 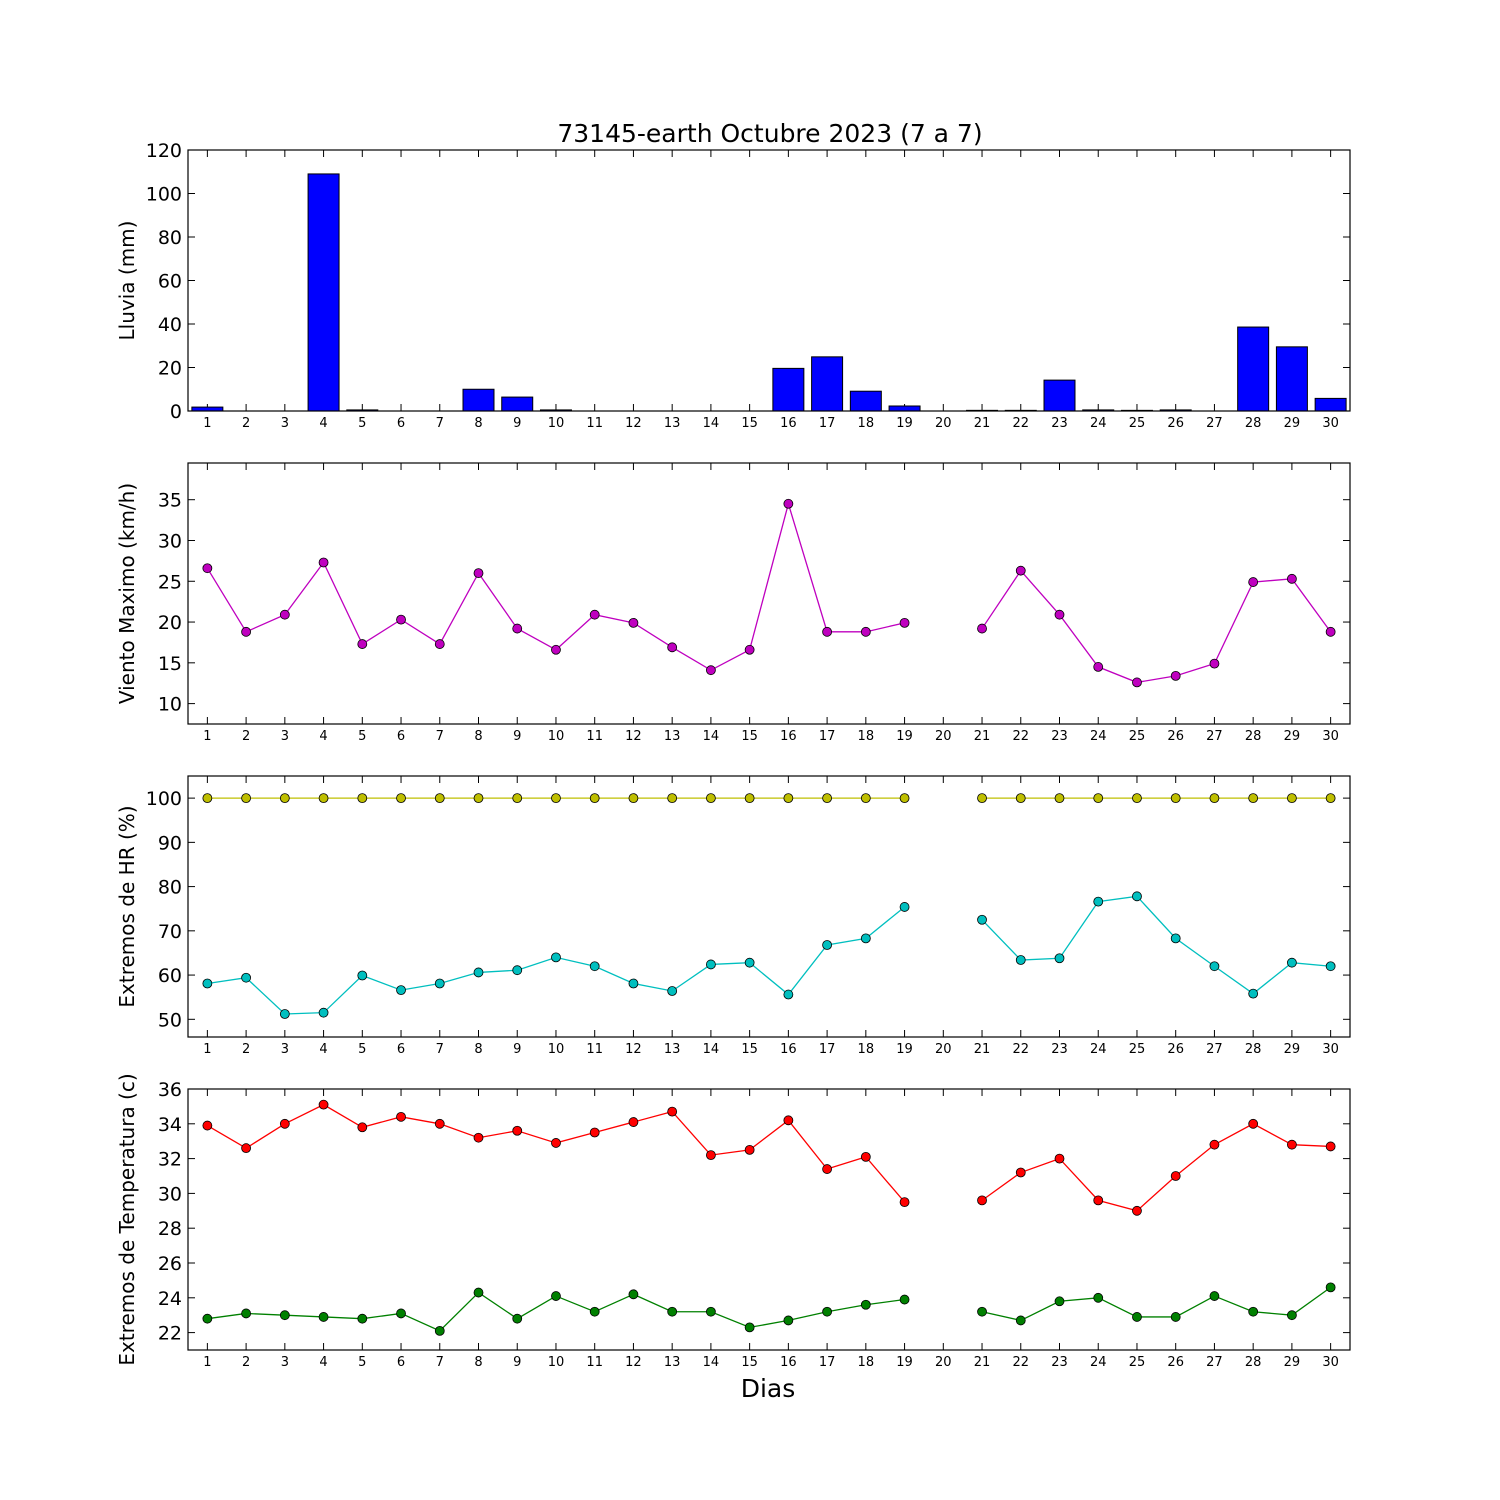 What do you see at coordinates (170, 664) in the screenshot?
I see `y-tick-label: 15` at bounding box center [170, 664].